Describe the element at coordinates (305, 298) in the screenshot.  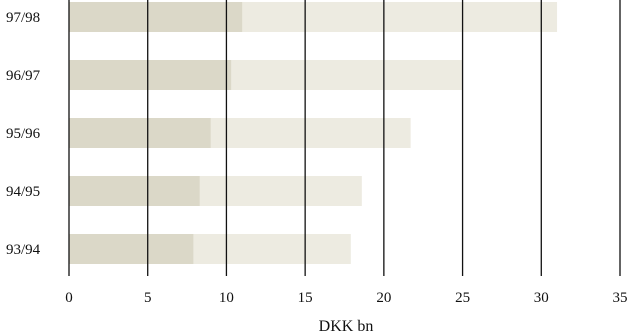
I see `x-tick-label: 15` at that location.